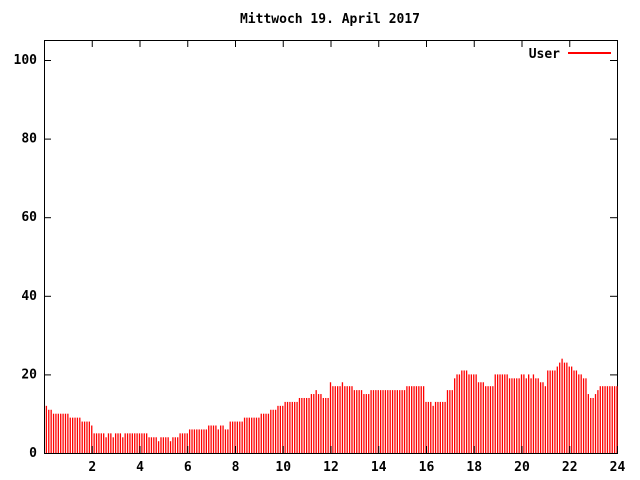  I want to click on x-tick-label: 18, so click(474, 467).